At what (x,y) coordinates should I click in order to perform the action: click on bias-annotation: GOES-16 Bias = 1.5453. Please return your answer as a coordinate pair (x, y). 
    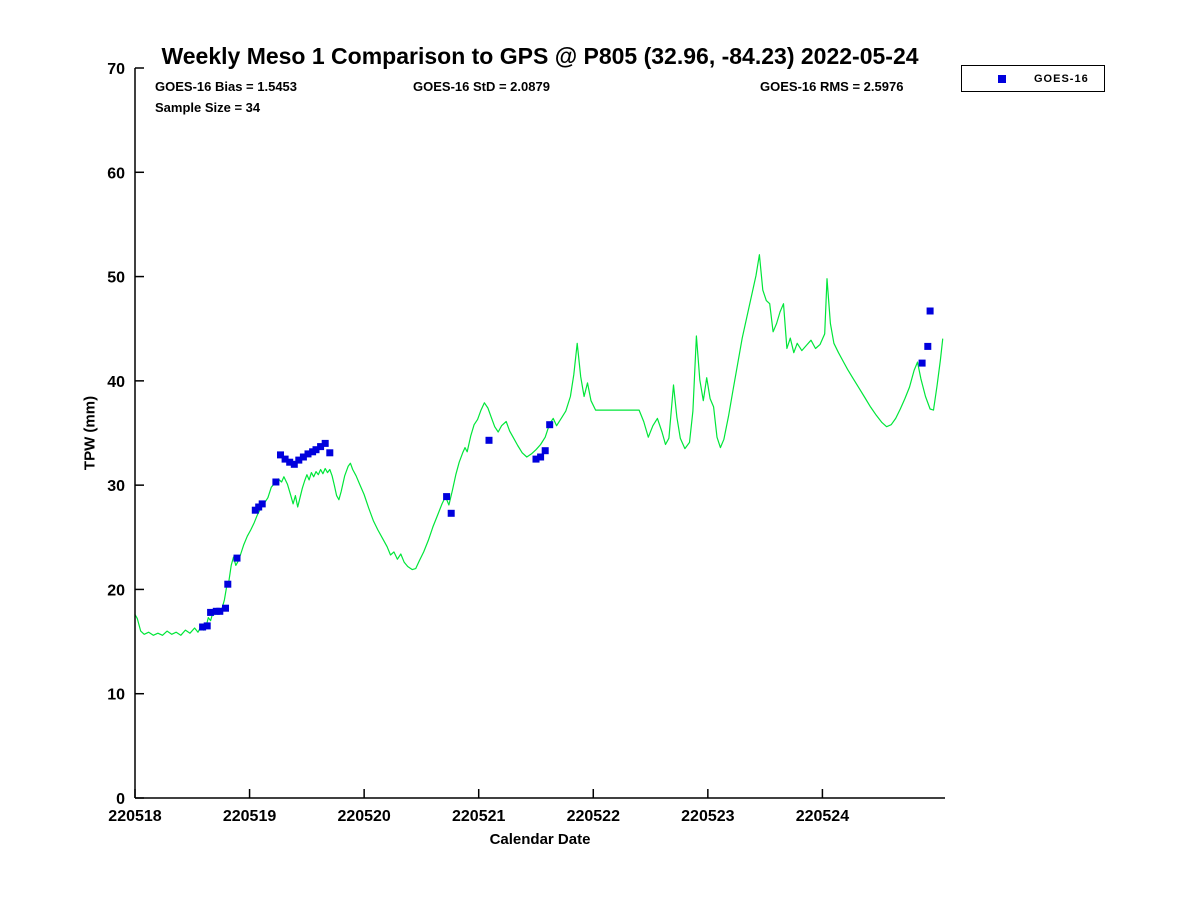
    Looking at the image, I should click on (226, 86).